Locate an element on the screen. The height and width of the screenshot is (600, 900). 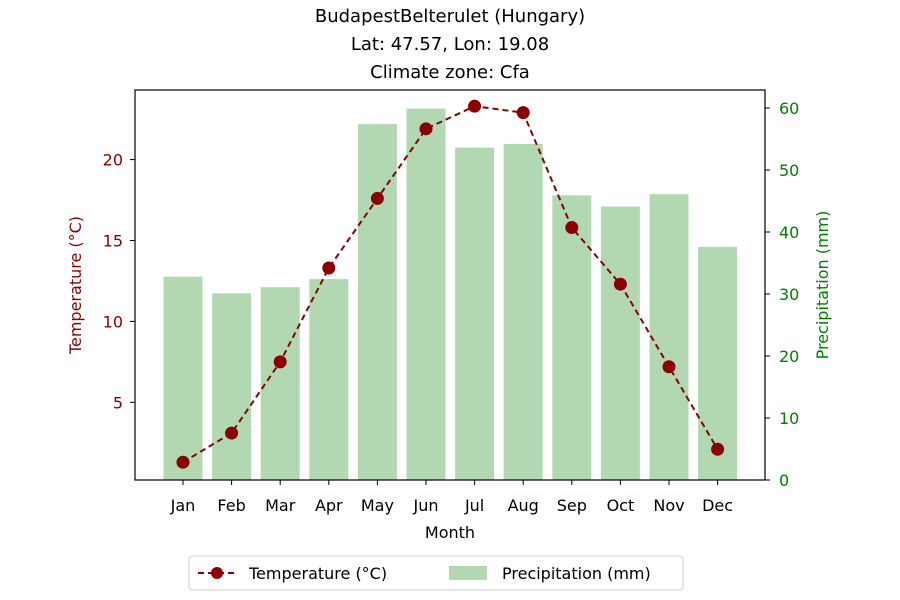
y-axis-left: 5 10 15 20 is located at coordinates (119, 281).